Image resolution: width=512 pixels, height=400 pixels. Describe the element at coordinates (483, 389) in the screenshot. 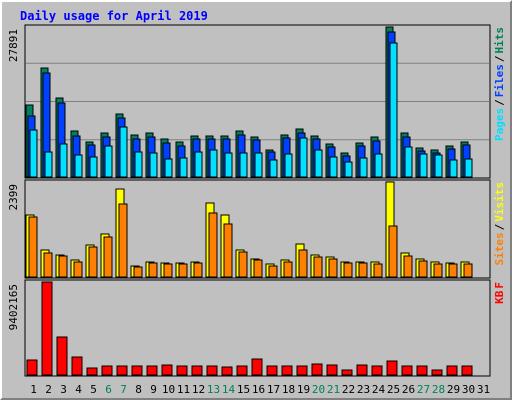

I see `x-tick-label: 31` at that location.